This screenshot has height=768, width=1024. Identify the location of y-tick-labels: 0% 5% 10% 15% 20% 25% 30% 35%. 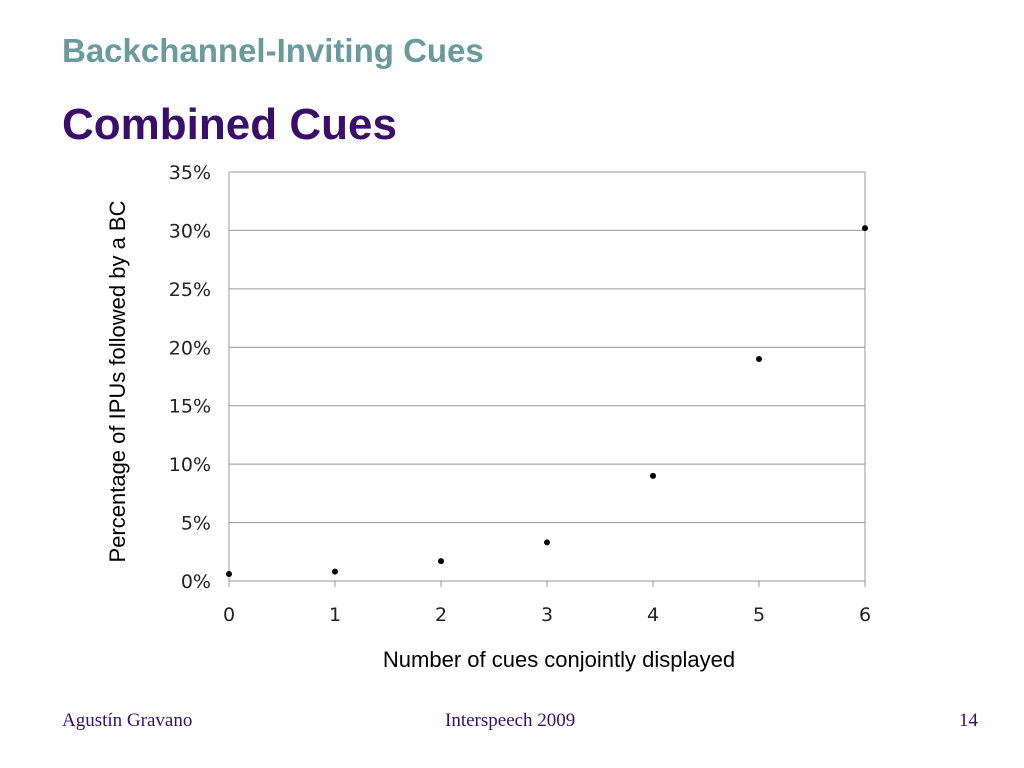
(190, 377).